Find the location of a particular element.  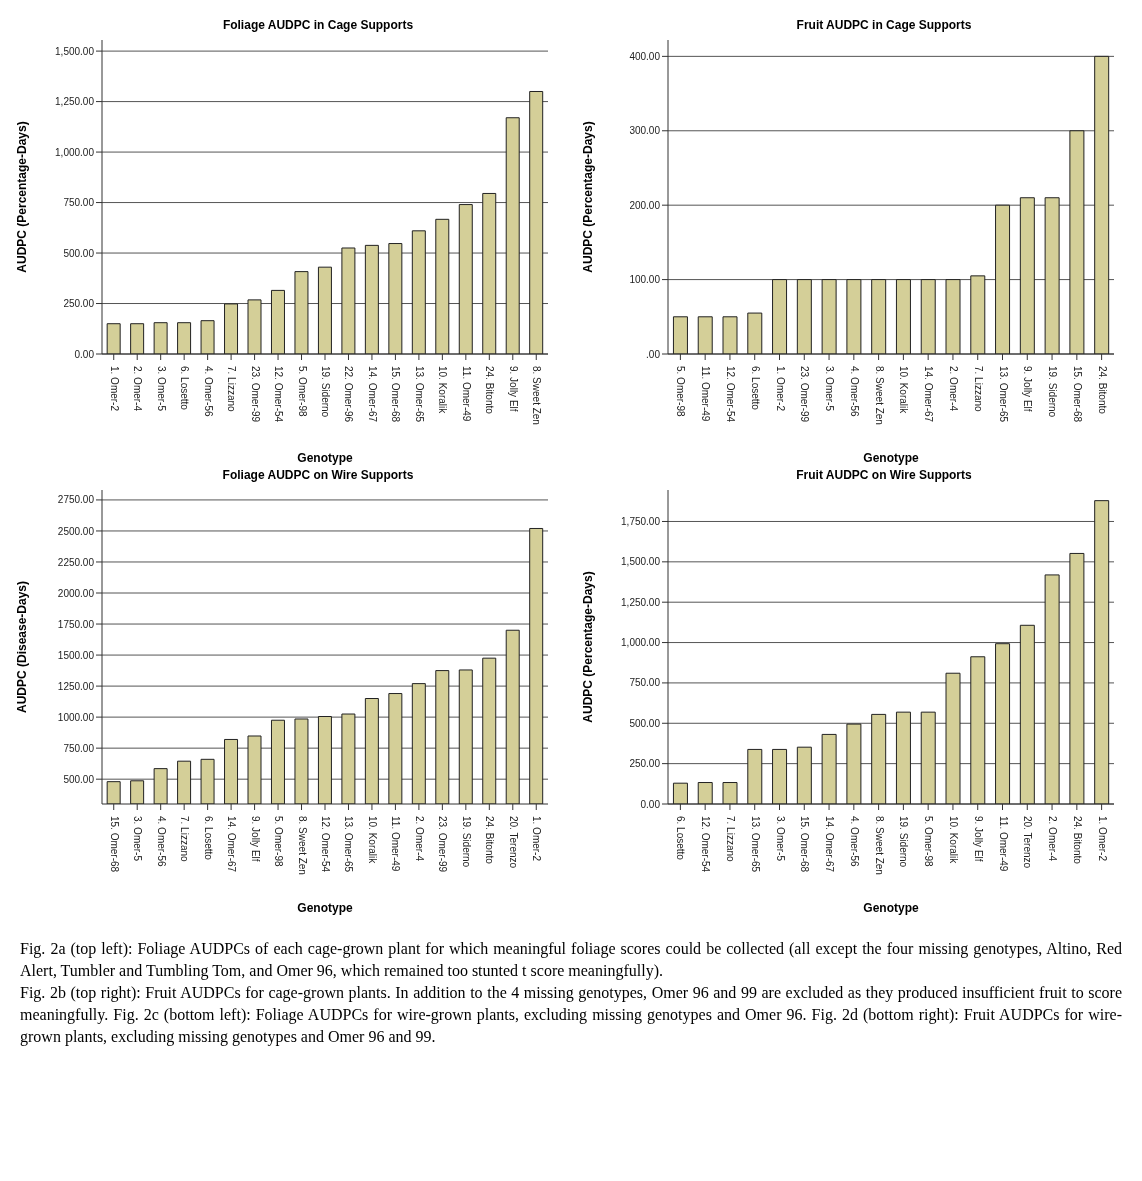

y-tick-label: .00 is located at coordinates (653, 354).